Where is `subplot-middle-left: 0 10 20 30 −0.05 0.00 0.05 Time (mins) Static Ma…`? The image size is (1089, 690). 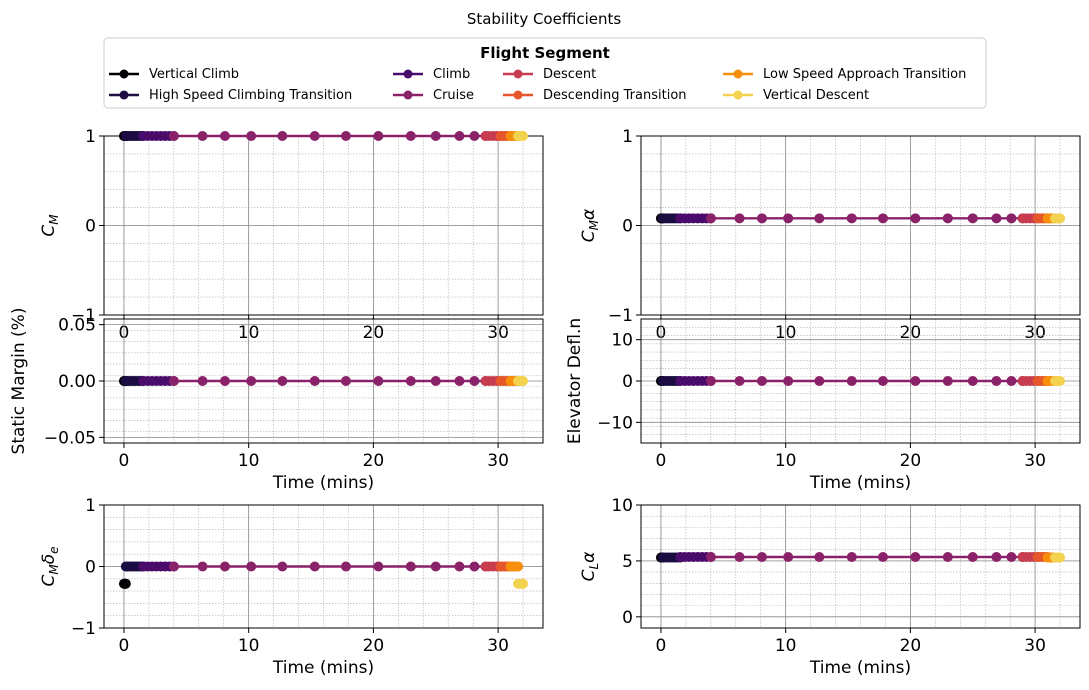
subplot-middle-left: 0 10 20 30 −0.05 0.00 0.05 Time (mins) Static Ma… is located at coordinates (276, 400).